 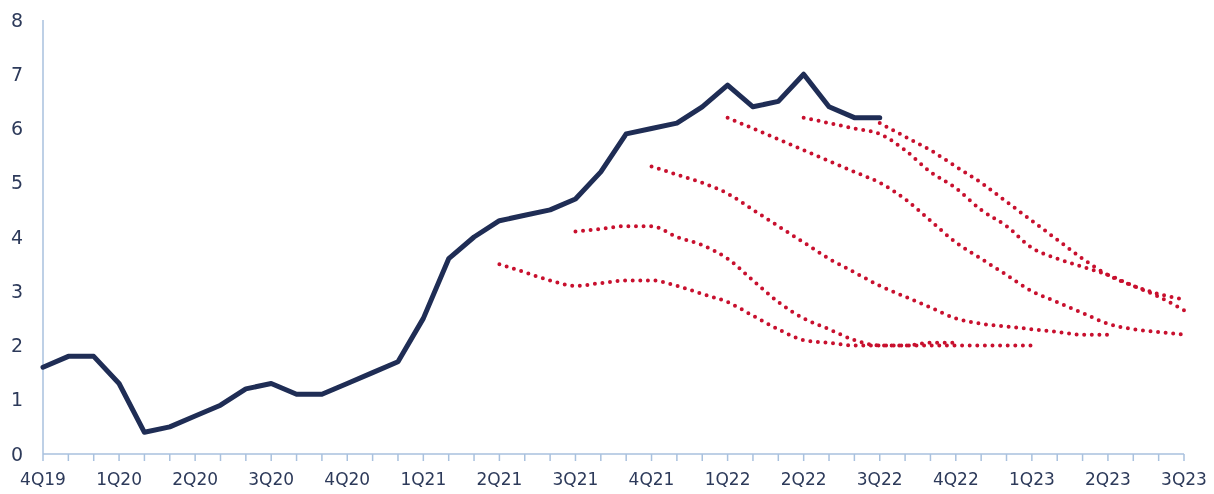 I want to click on x-tick-label: 2Q22, so click(x=803, y=479).